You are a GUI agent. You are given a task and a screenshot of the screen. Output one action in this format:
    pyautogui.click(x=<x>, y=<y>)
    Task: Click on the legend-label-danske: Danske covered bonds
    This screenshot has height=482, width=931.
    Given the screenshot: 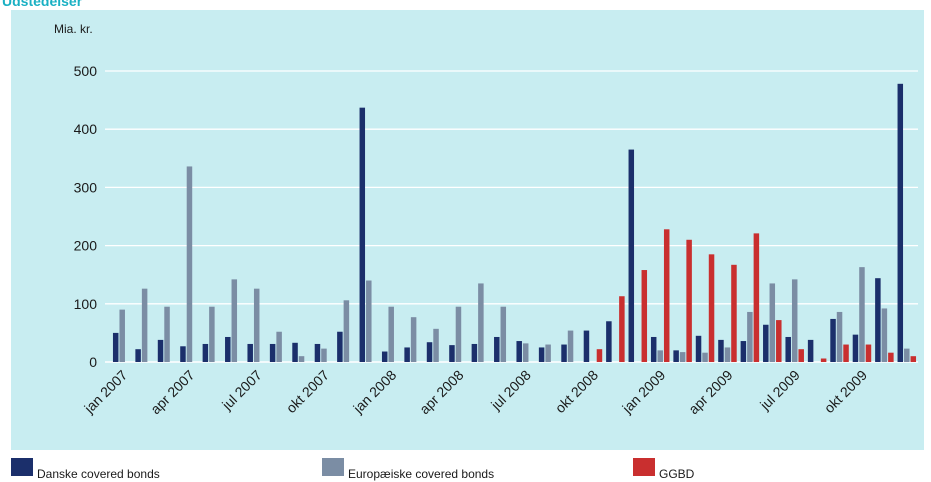 What is the action you would take?
    pyautogui.click(x=98, y=474)
    